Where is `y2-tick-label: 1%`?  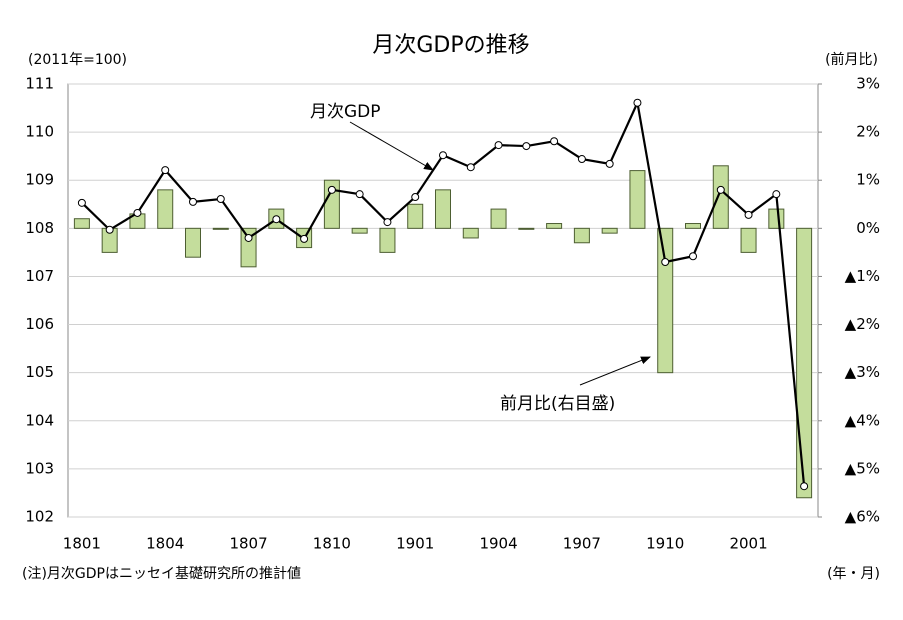
y2-tick-label: 1% is located at coordinates (868, 180).